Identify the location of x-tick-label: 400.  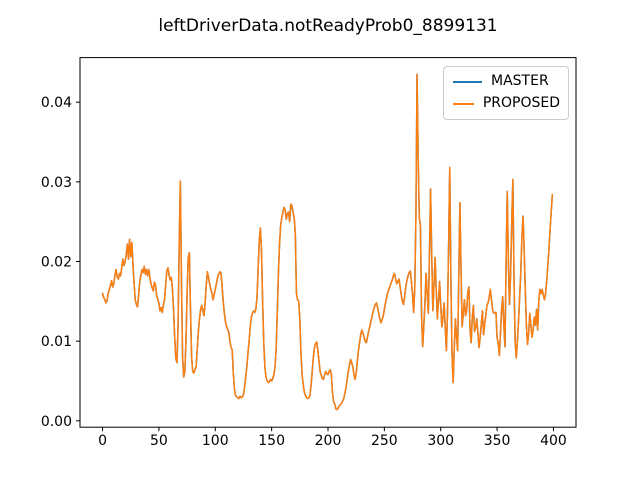
(553, 441).